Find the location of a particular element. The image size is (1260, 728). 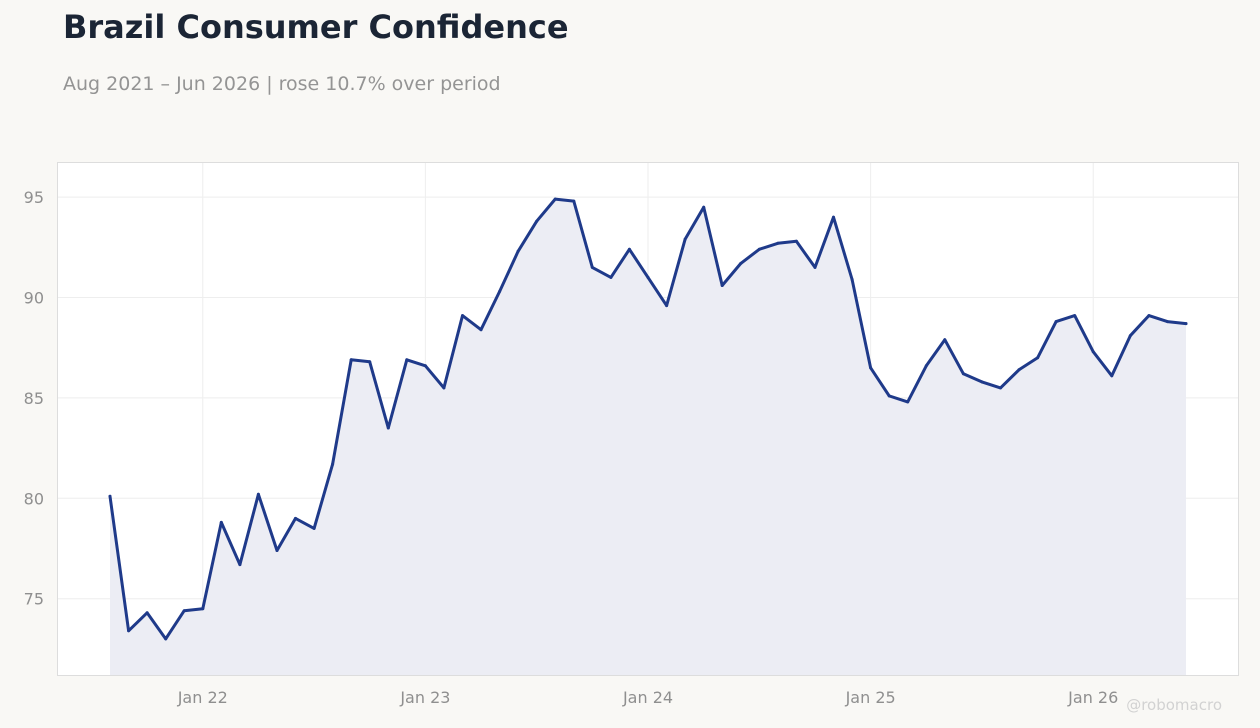

y-tick-label: 85 is located at coordinates (34, 398).